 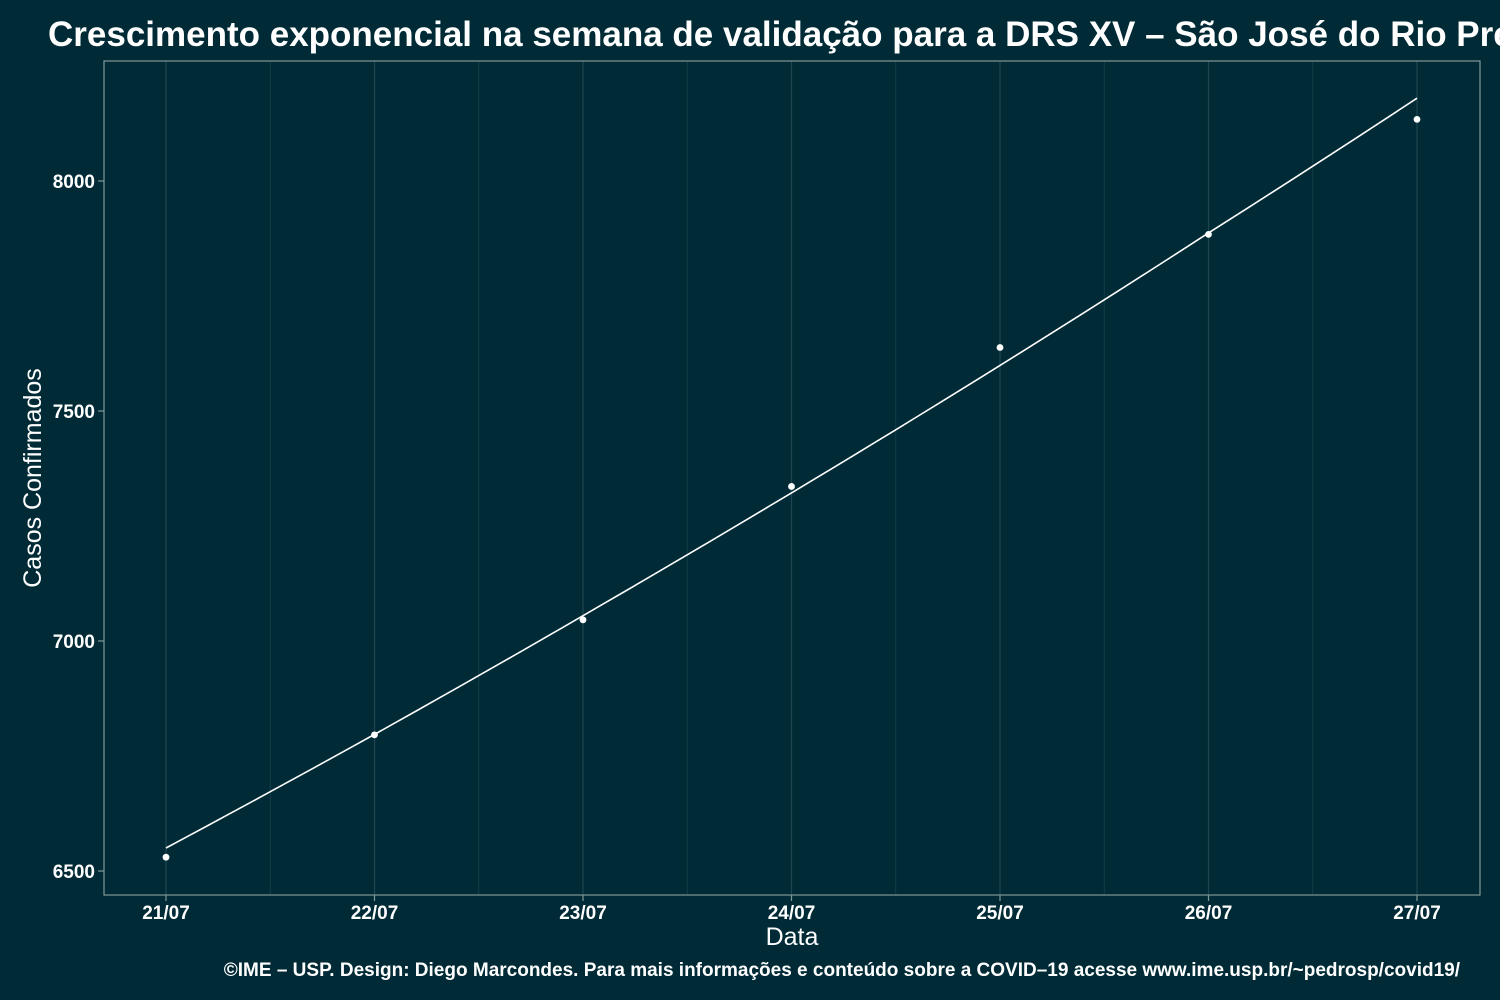 I want to click on x-axis: 21/07 22/07 23/07 24/07 25/07 26/07 27/07, so click(x=791, y=909).